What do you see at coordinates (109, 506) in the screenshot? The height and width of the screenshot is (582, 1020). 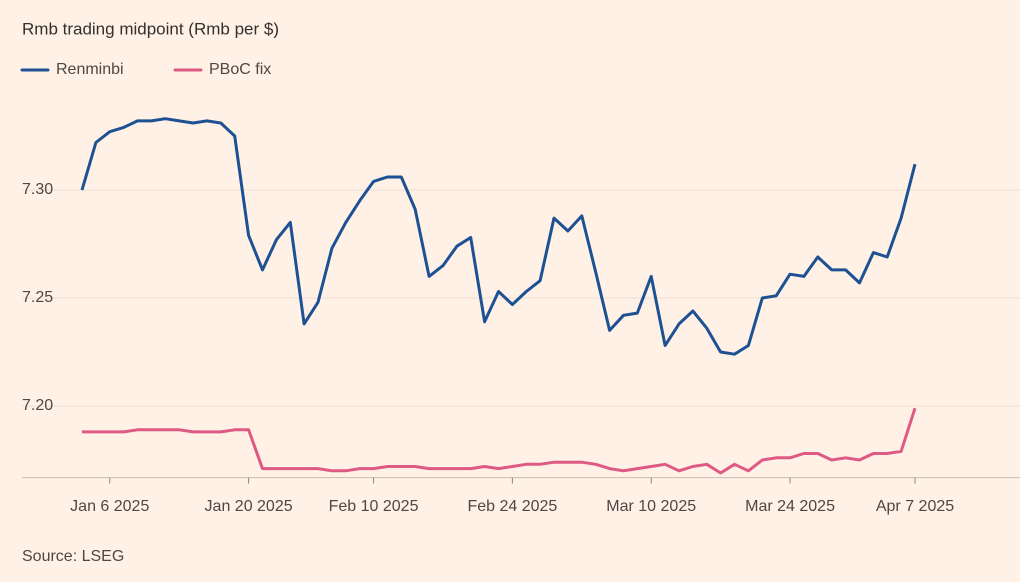 I see `x-tick-label: Jan 6 2025` at bounding box center [109, 506].